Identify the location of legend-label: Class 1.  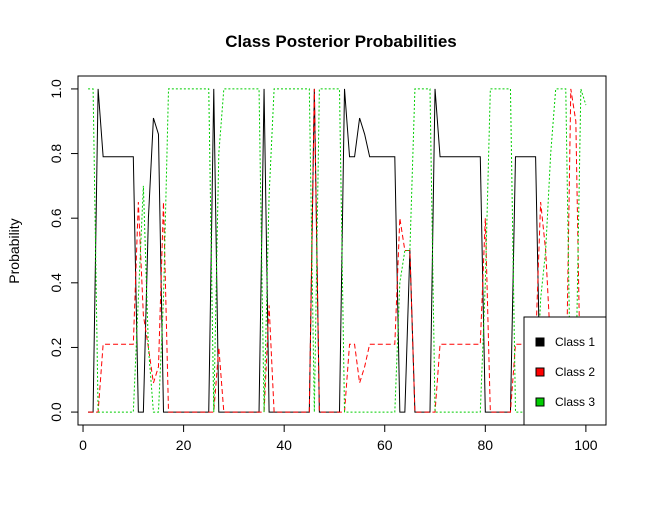
(575, 342).